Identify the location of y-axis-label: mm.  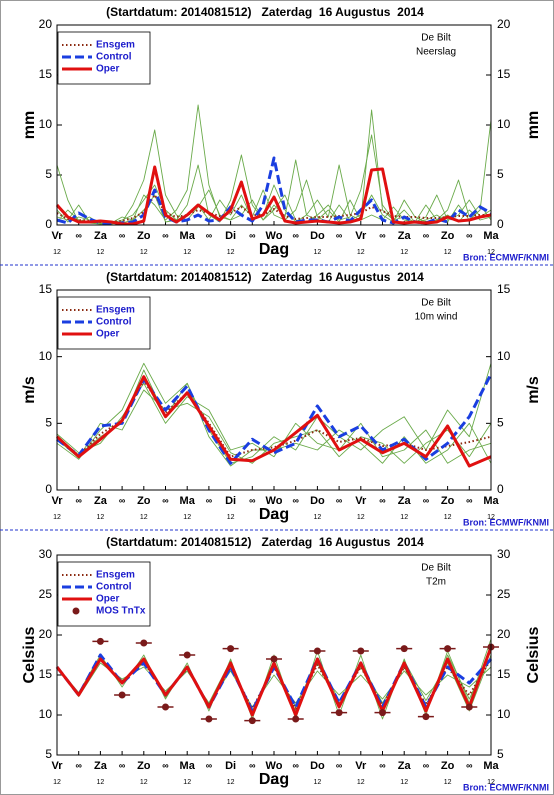
(29, 125).